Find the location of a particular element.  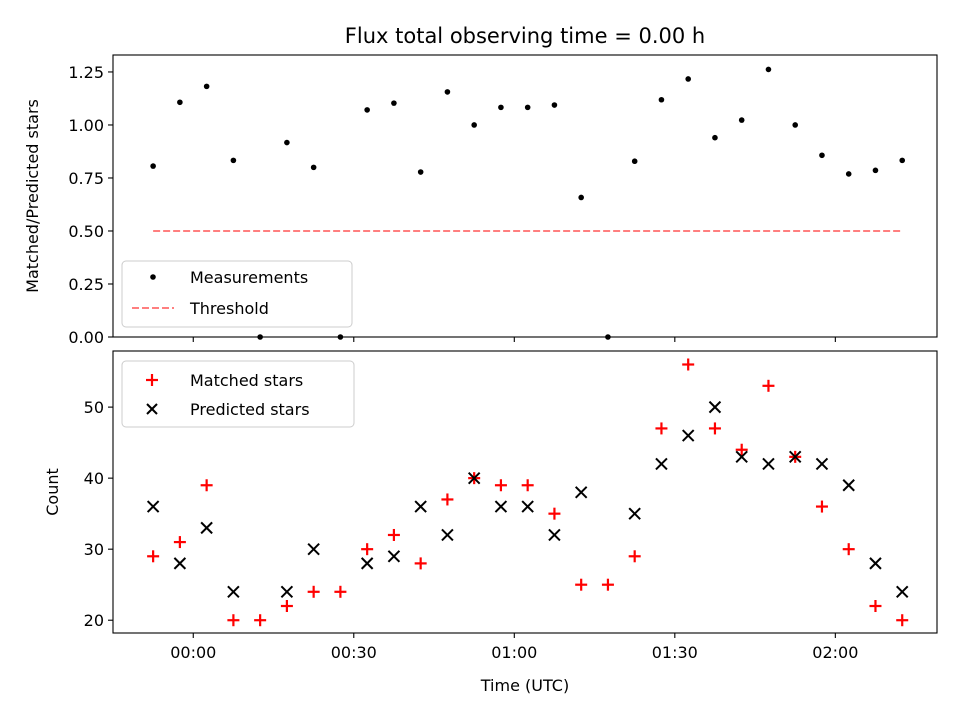

legend-label-matched-stars: Matched stars is located at coordinates (246, 380).